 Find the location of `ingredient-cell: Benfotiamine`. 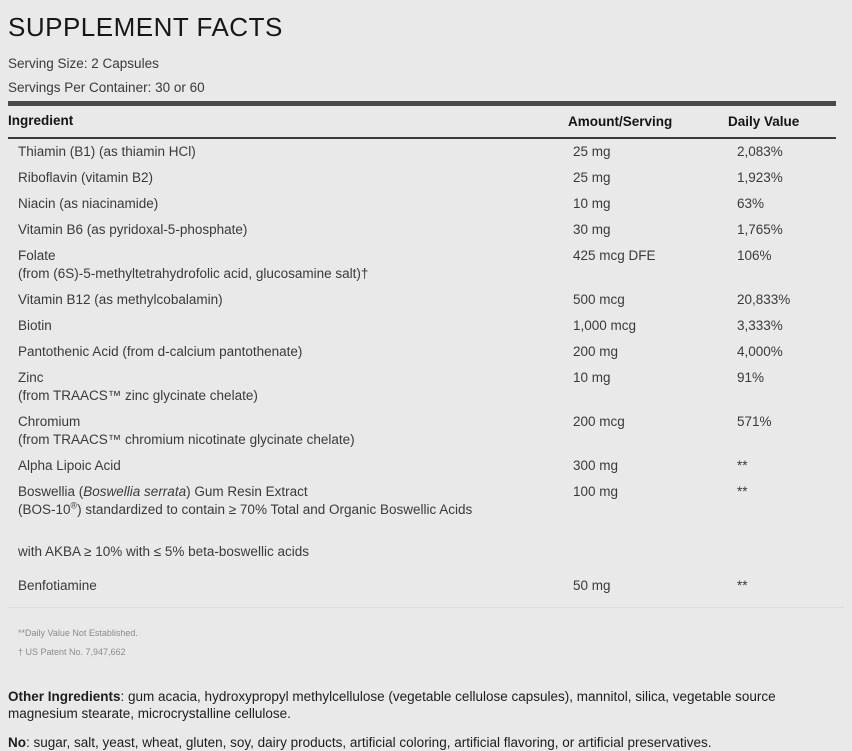

ingredient-cell: Benfotiamine is located at coordinates (57, 585).